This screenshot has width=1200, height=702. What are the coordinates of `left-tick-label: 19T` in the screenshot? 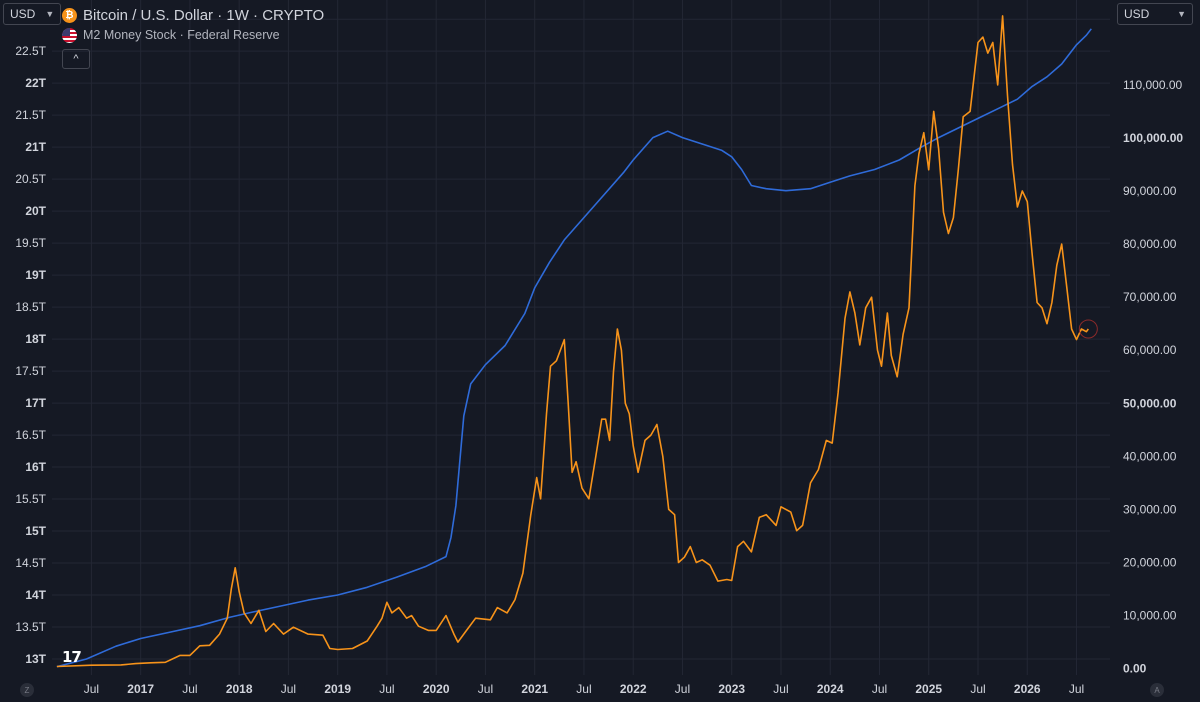 It's located at (35, 275).